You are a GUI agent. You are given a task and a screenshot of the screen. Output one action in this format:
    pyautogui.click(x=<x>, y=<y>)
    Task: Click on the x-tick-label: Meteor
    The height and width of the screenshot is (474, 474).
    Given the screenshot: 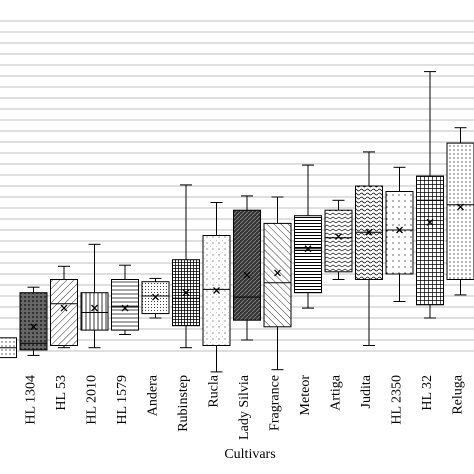 What is the action you would take?
    pyautogui.click(x=305, y=395)
    